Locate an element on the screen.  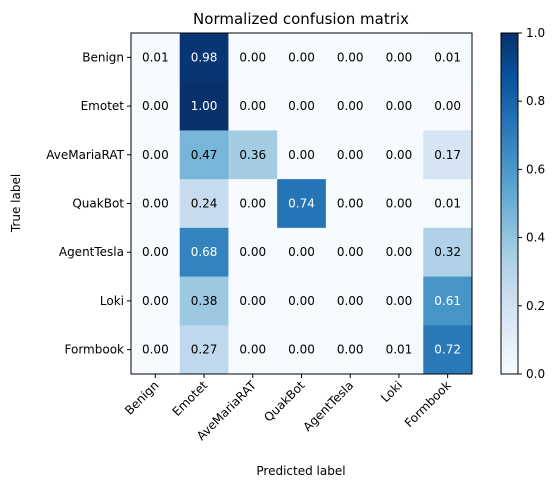
x-tick-label: Loki is located at coordinates (391, 391).